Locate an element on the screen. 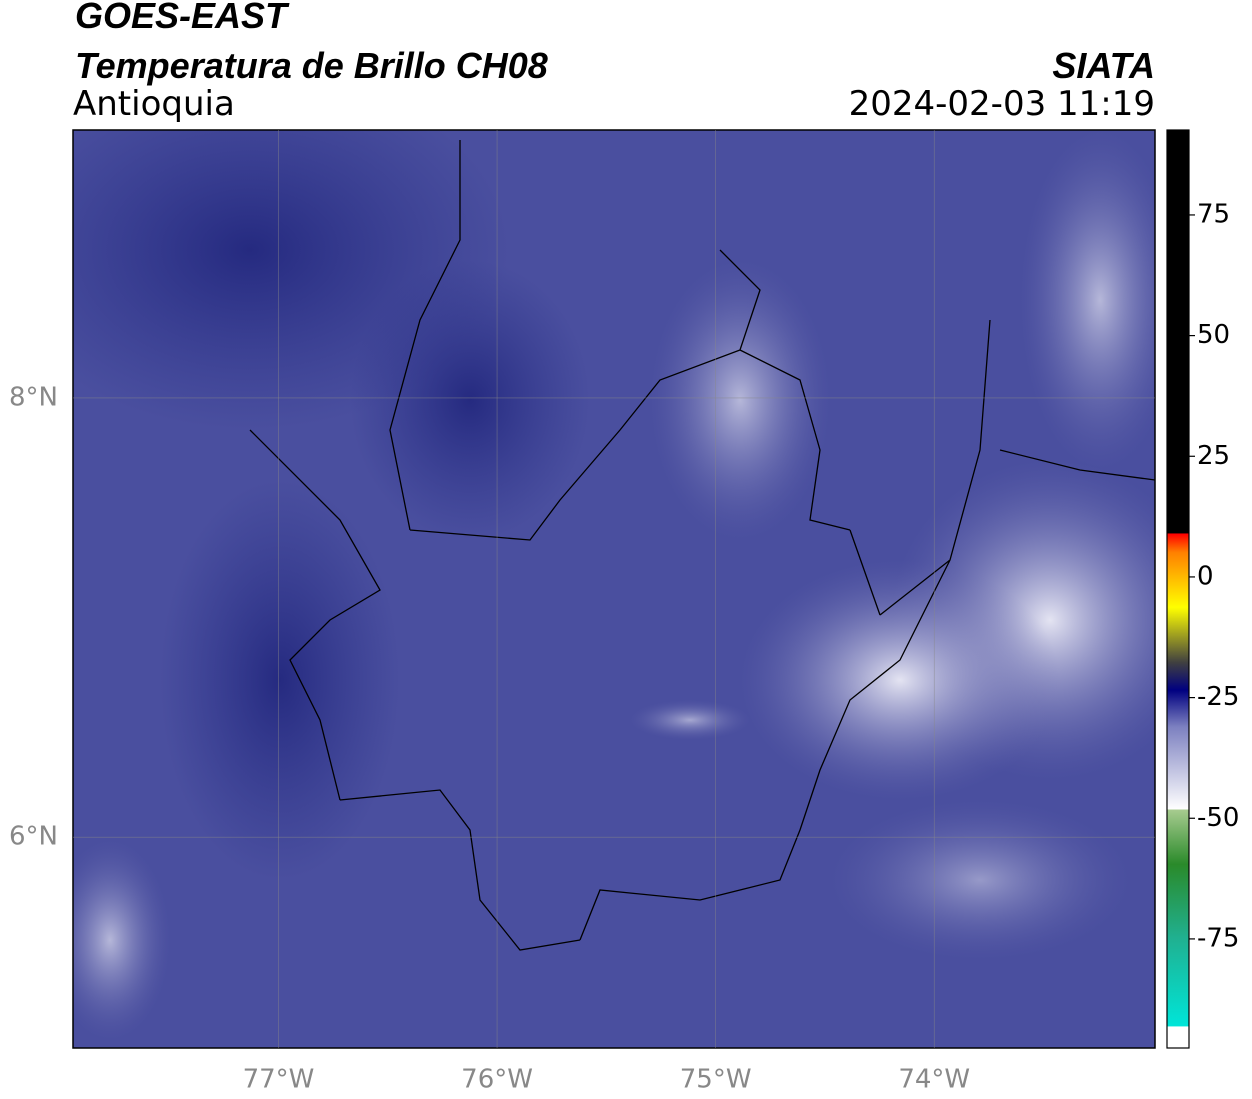 Image resolution: width=1252 pixels, height=1099 pixels. region: Antioquia is located at coordinates (154, 104).